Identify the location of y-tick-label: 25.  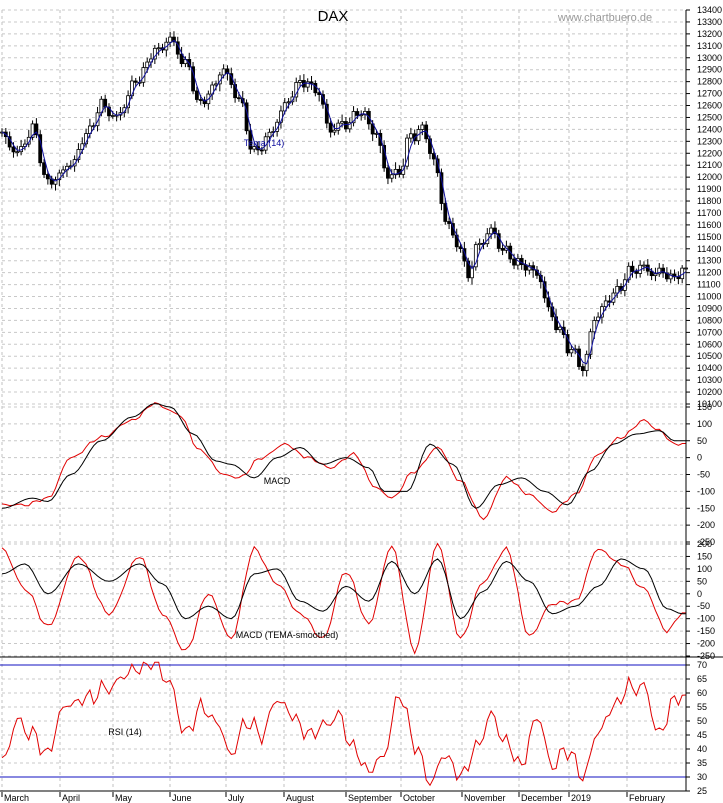
(702, 791).